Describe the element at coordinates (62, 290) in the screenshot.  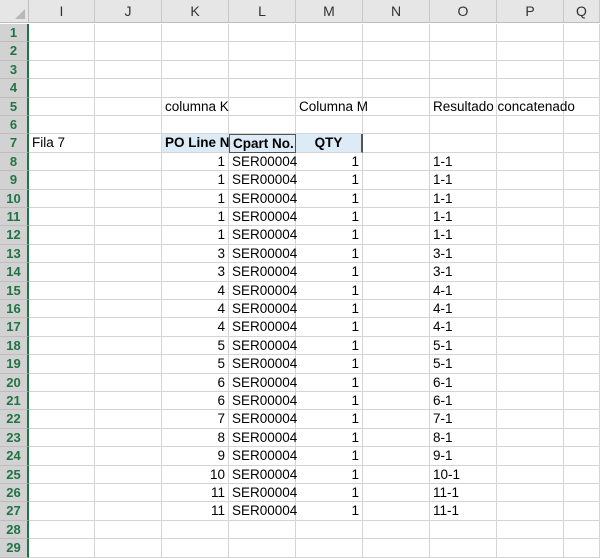
I see `cell-I15` at that location.